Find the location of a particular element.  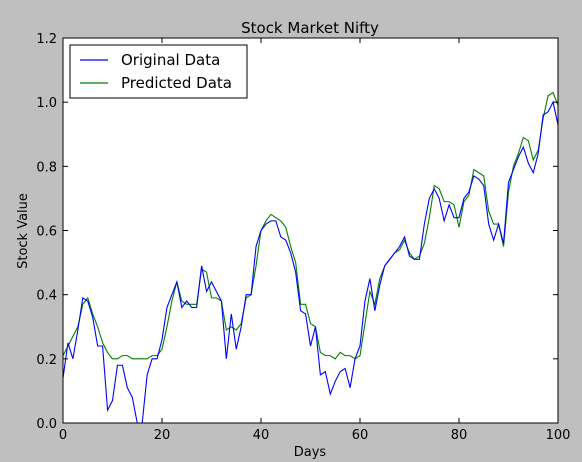

y-tick-label: 0.0 is located at coordinates (46, 424).